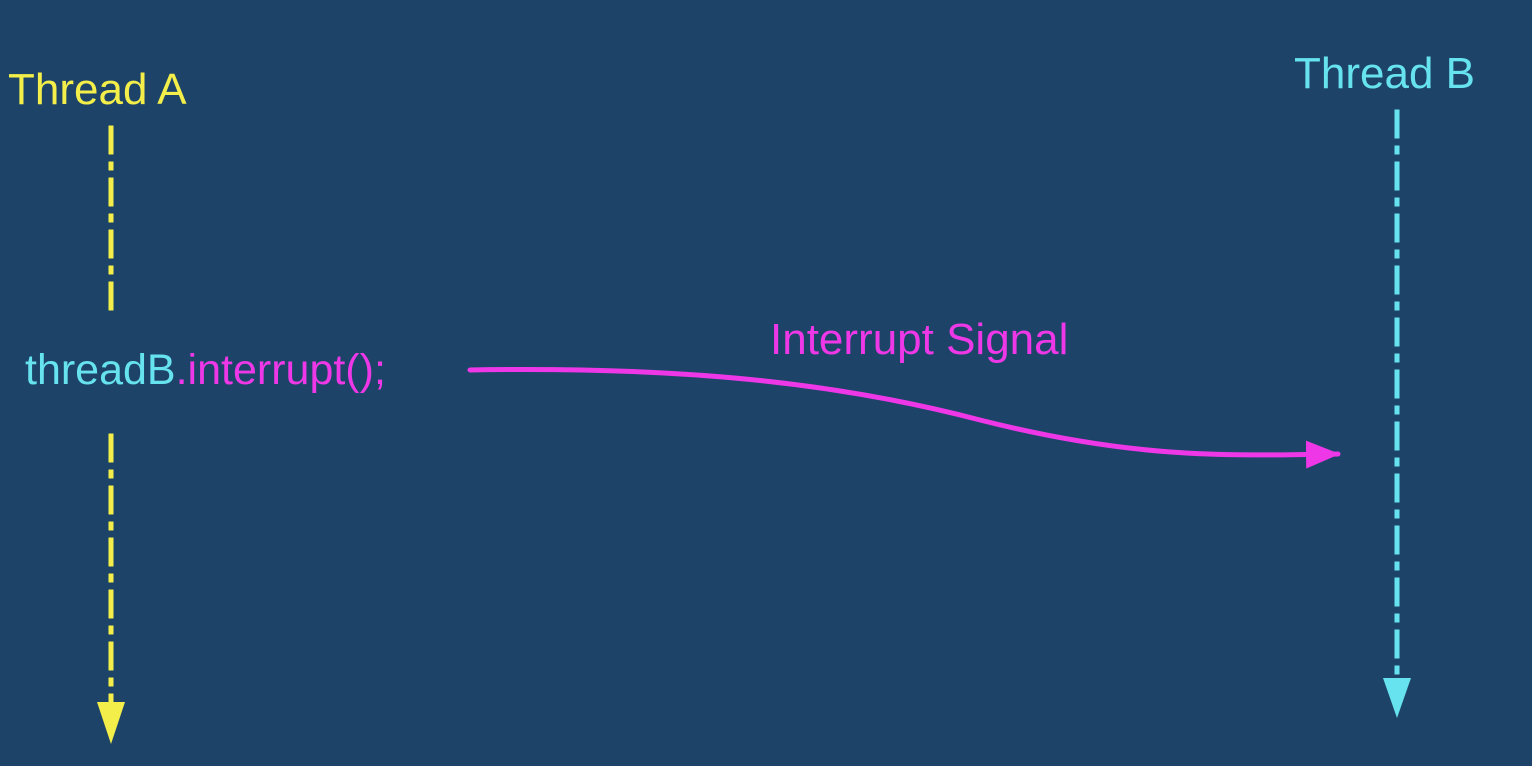 Image resolution: width=1532 pixels, height=766 pixels. What do you see at coordinates (1384, 73) in the screenshot?
I see `thread-b-title: Thread B` at bounding box center [1384, 73].